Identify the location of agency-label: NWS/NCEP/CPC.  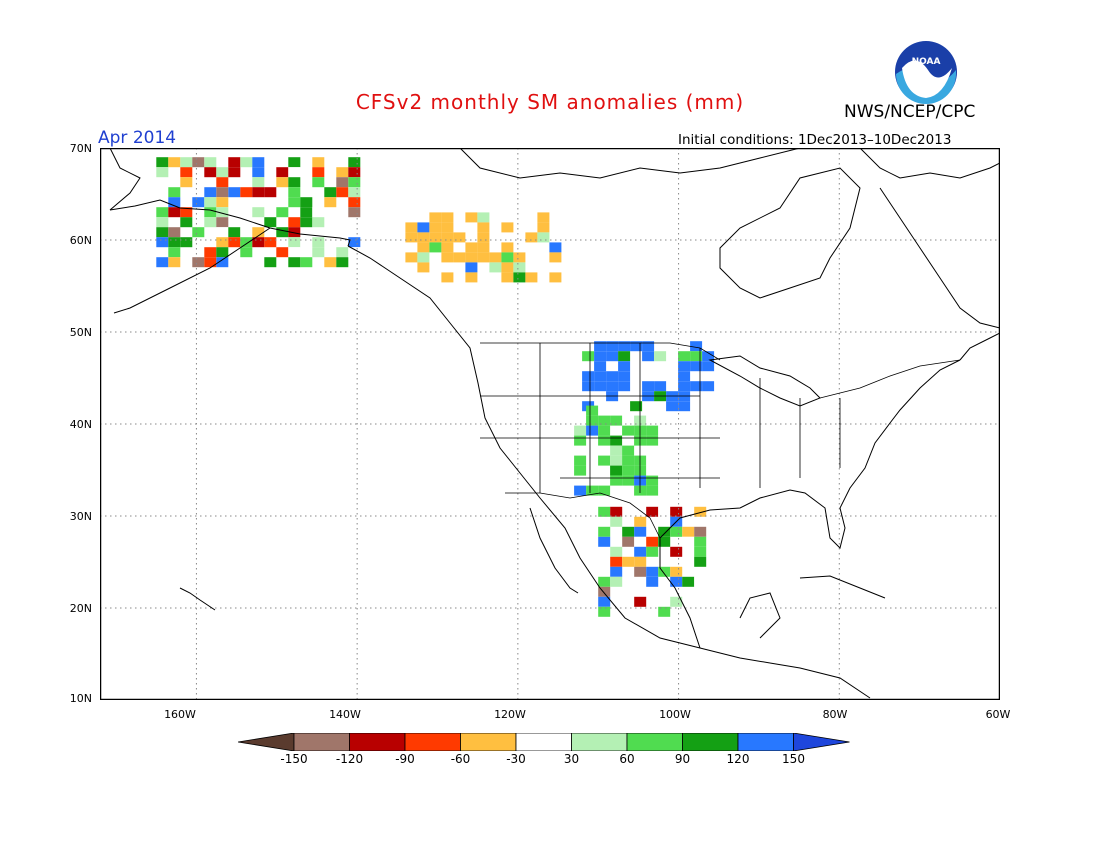
(910, 112).